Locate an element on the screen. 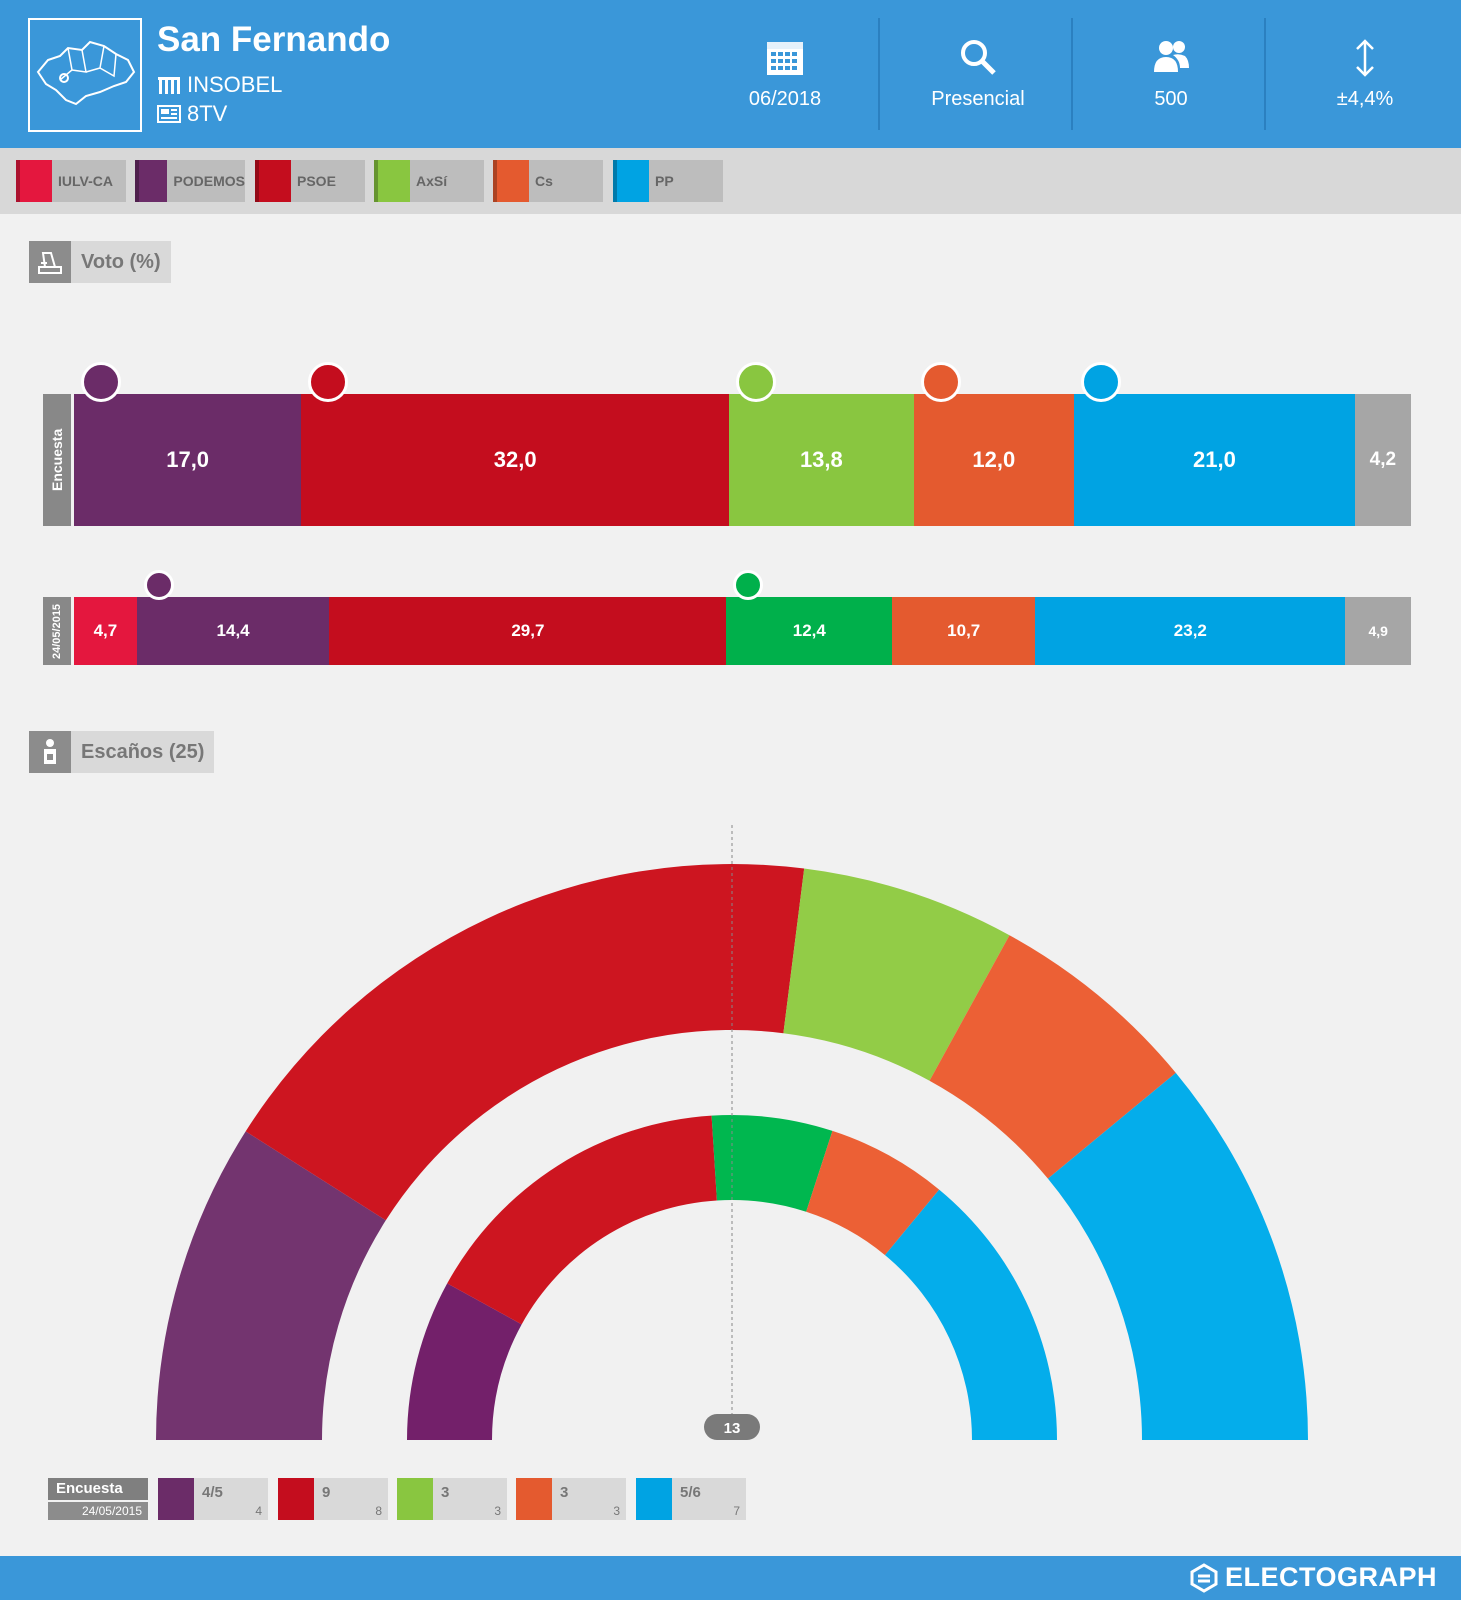  error-value: ±4,4% is located at coordinates (1365, 99).